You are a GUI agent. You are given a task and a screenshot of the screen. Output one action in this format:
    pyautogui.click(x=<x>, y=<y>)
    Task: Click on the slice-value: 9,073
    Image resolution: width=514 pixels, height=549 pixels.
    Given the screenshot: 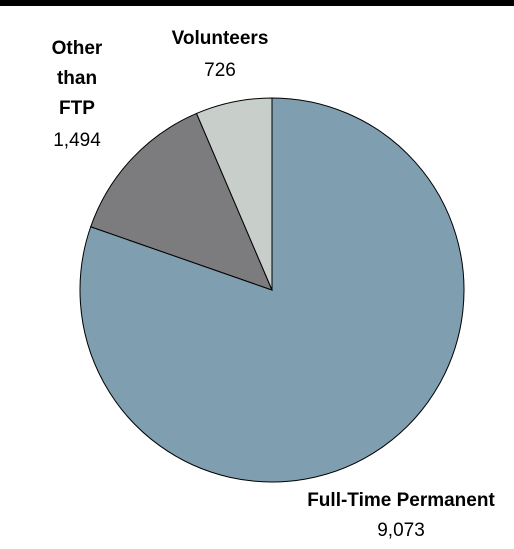 What is the action you would take?
    pyautogui.click(x=401, y=530)
    